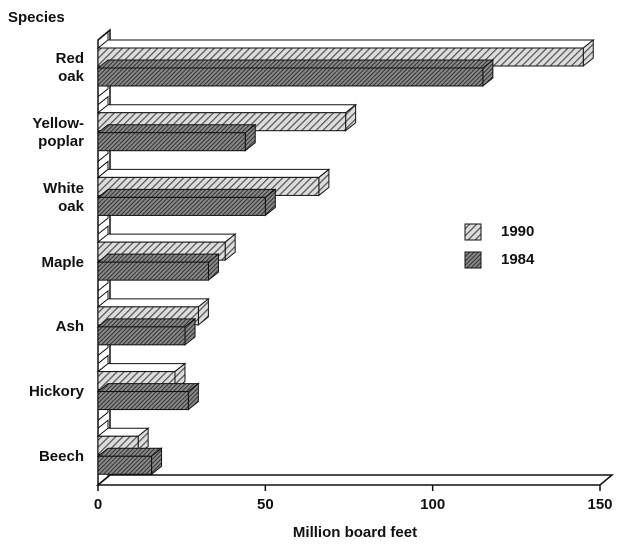  I want to click on legend-label: 1990, so click(517, 231).